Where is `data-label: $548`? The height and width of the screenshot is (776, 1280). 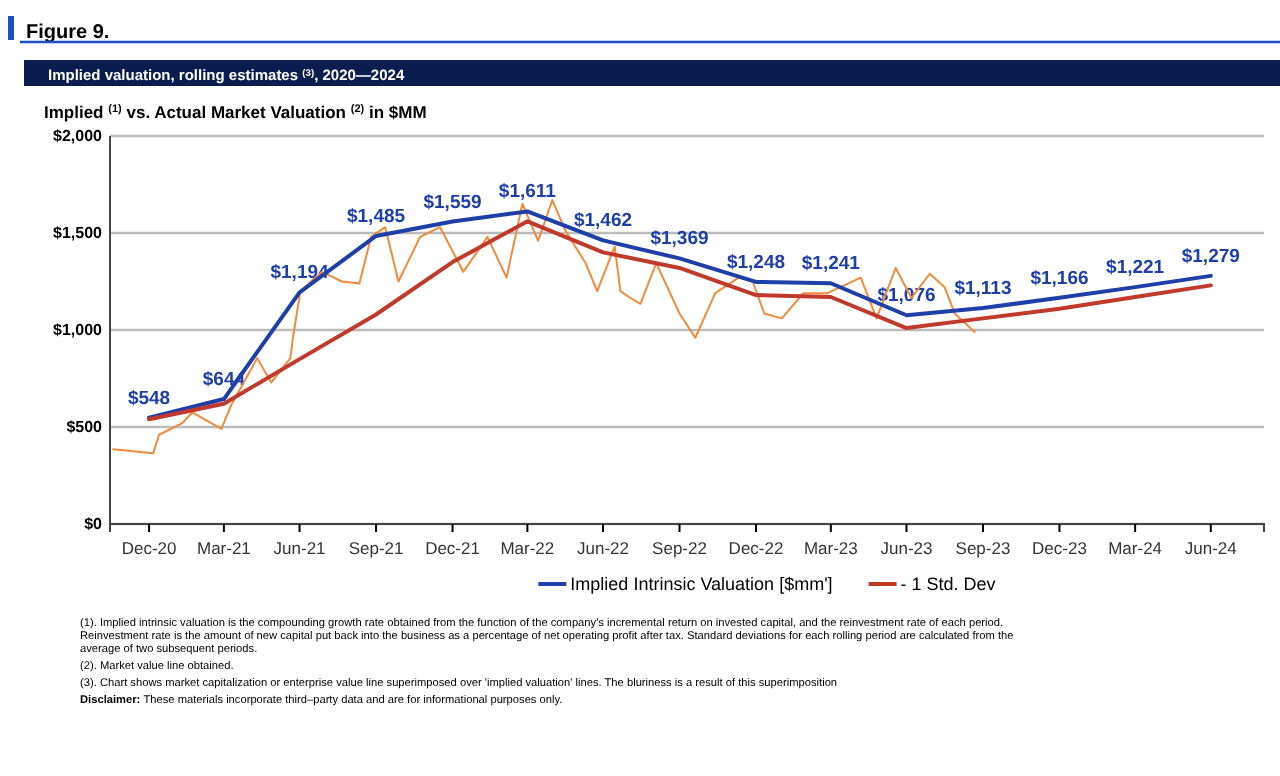 data-label: $548 is located at coordinates (149, 398).